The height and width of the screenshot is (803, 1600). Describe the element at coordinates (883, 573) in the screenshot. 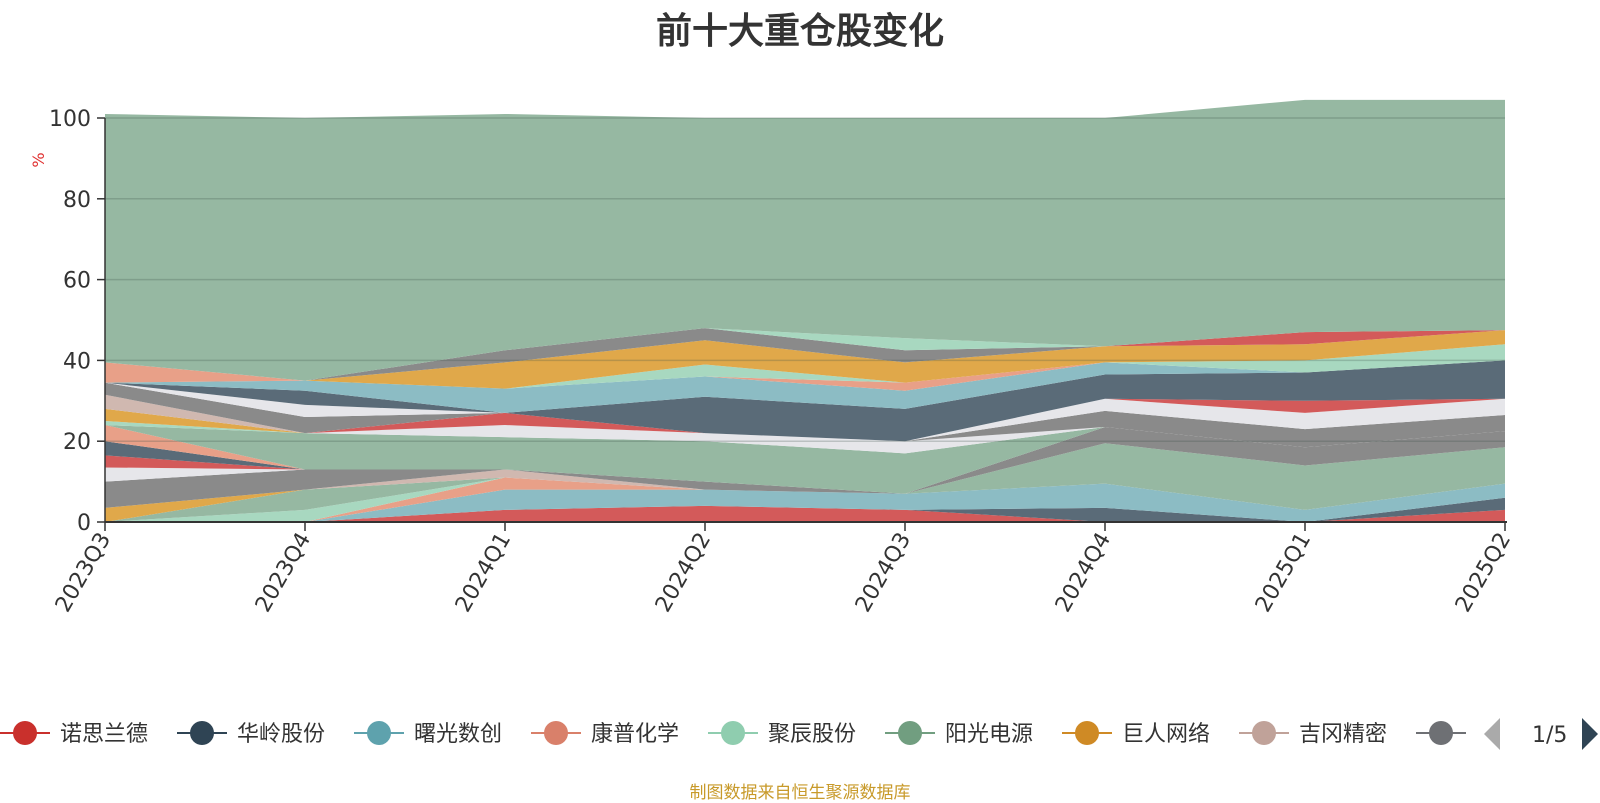

I see `x-tick-label: 2024Q3` at that location.